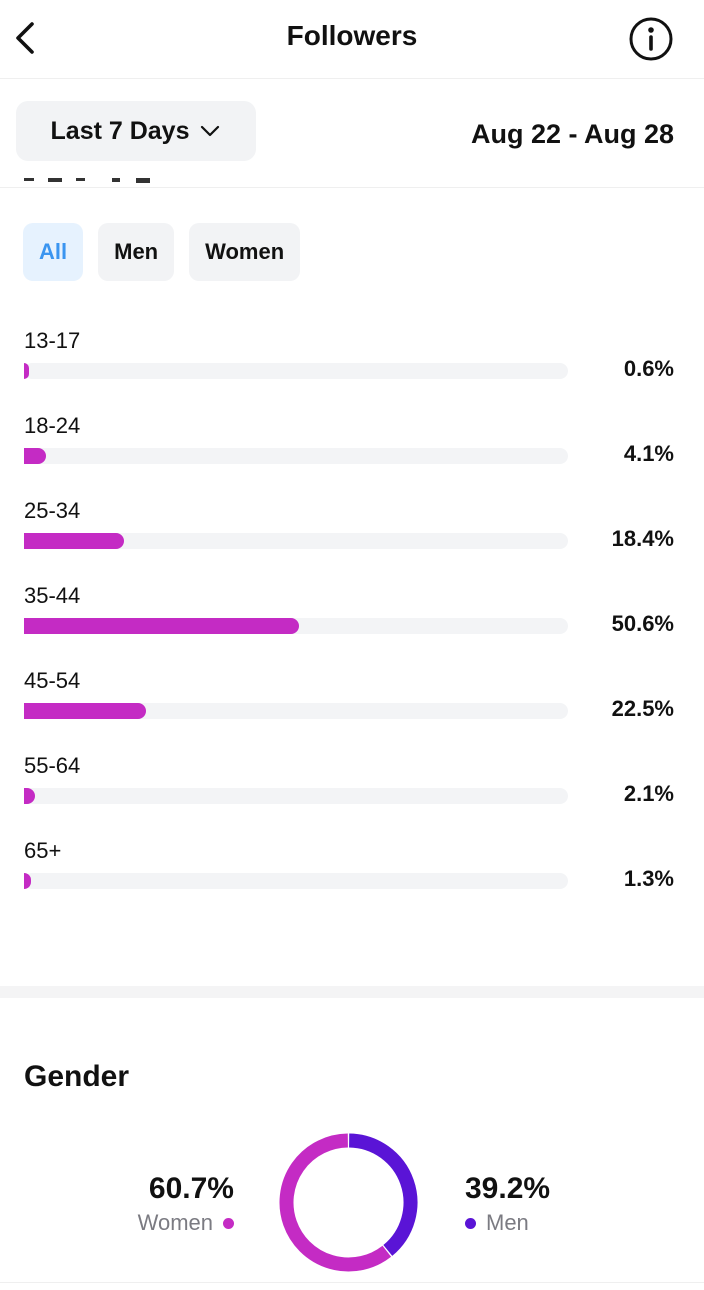 The width and height of the screenshot is (704, 1290). Describe the element at coordinates (642, 623) in the screenshot. I see `age-percent: 50.6%` at that location.